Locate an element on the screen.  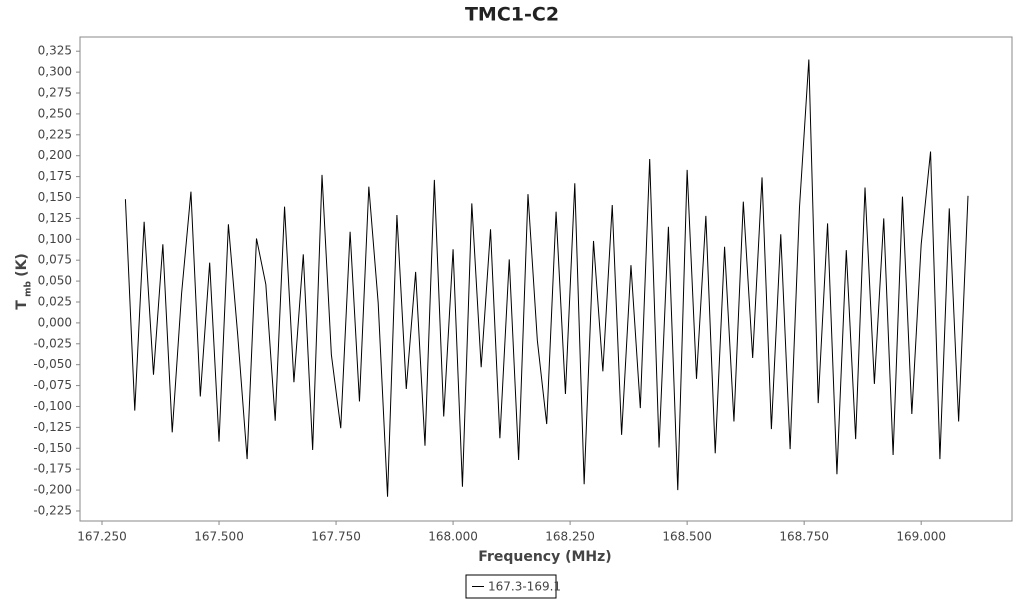
x-tick-label: 168.250 is located at coordinates (570, 537).